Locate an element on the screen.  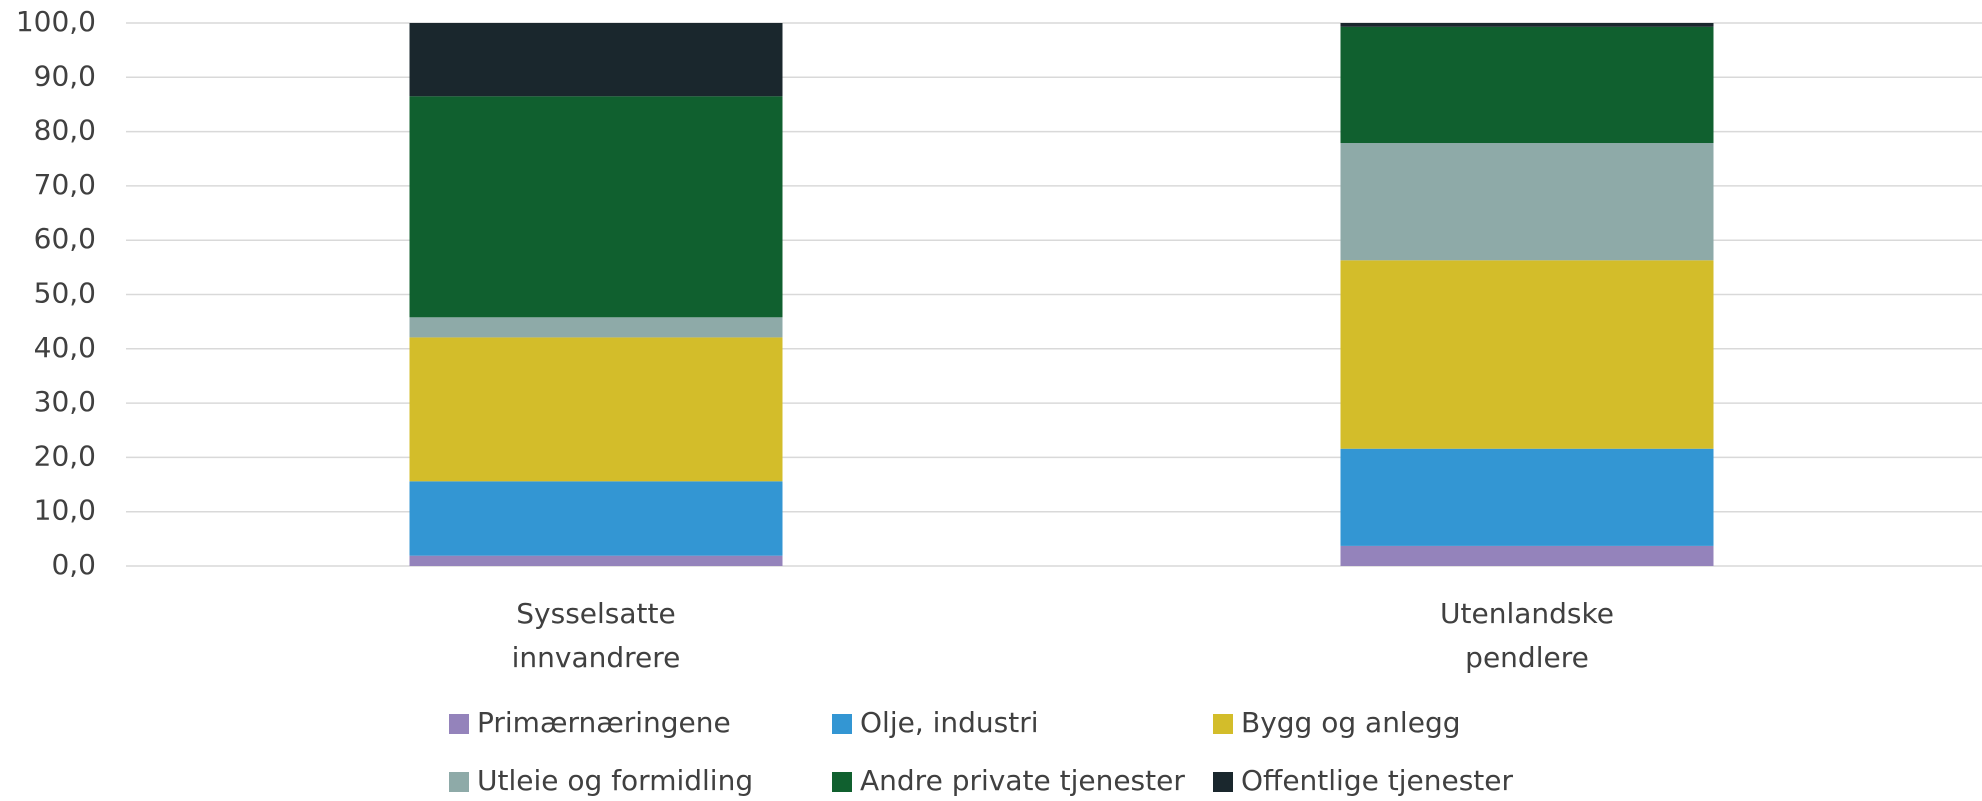
y-tick-label: 90,0 is located at coordinates (65, 75).